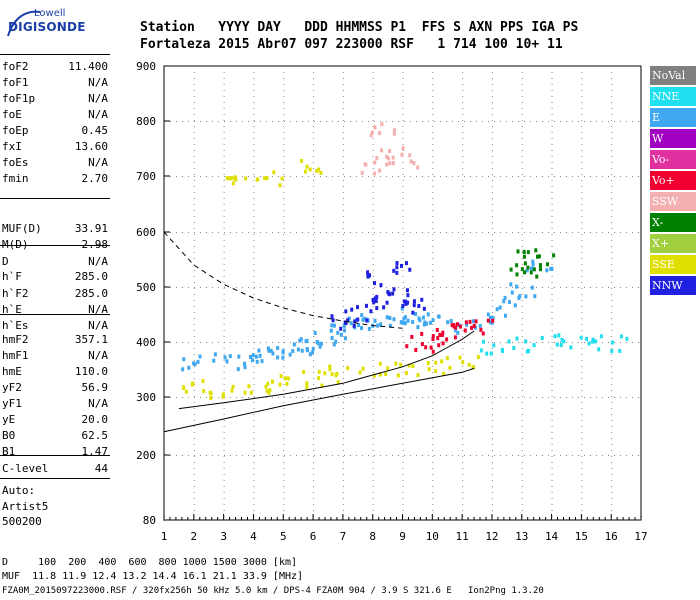 This screenshot has height=600, width=700. What do you see at coordinates (673, 117) in the screenshot?
I see `legend-item: E` at bounding box center [673, 117].